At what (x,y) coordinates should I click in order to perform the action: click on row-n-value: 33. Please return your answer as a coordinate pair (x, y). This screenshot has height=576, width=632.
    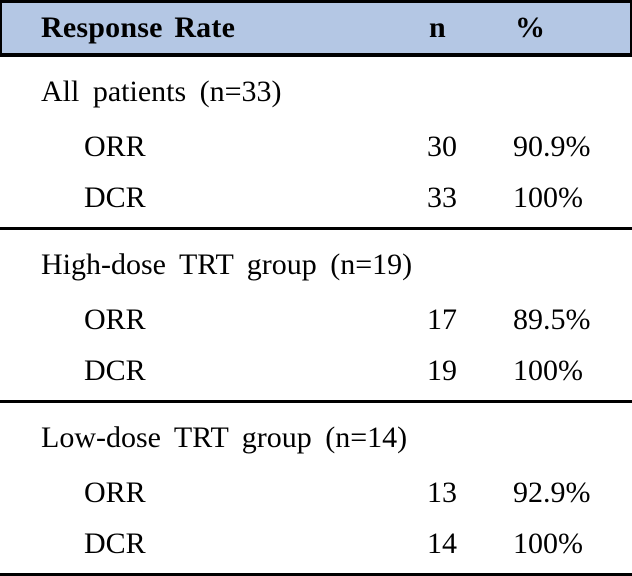
    Looking at the image, I should click on (442, 197).